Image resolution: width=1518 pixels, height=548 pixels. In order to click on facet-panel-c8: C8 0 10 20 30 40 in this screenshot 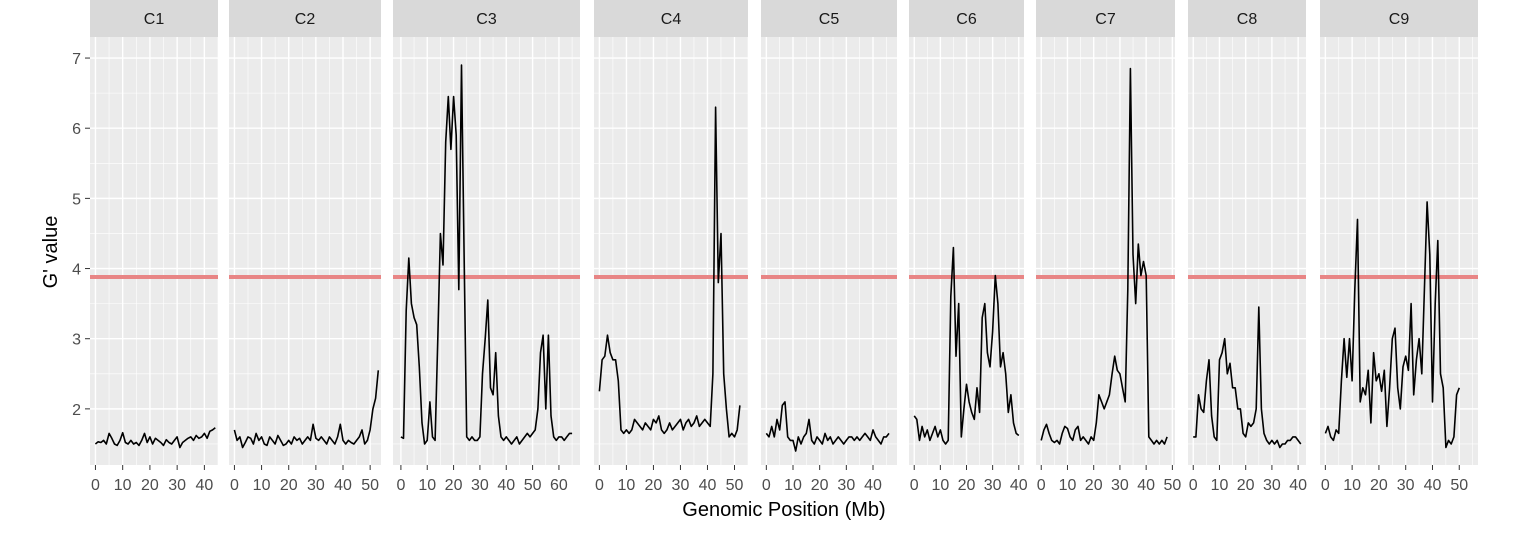, I will do `click(1247, 247)`.